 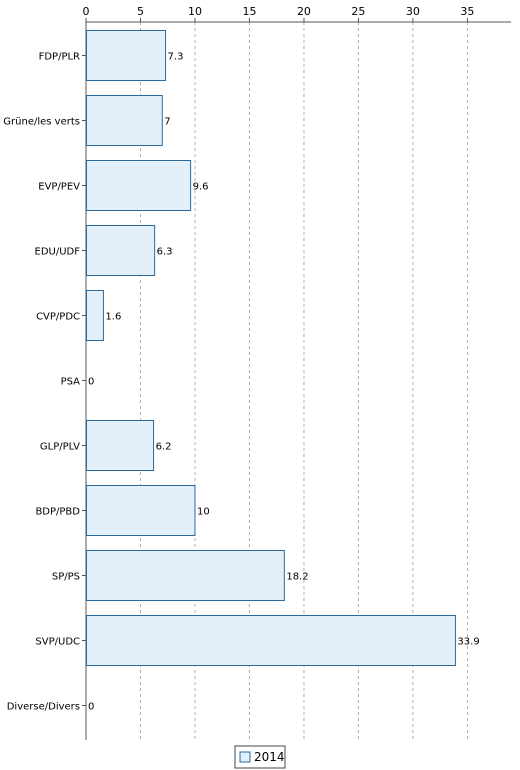 I want to click on x-tick-label: 20, so click(x=304, y=11).